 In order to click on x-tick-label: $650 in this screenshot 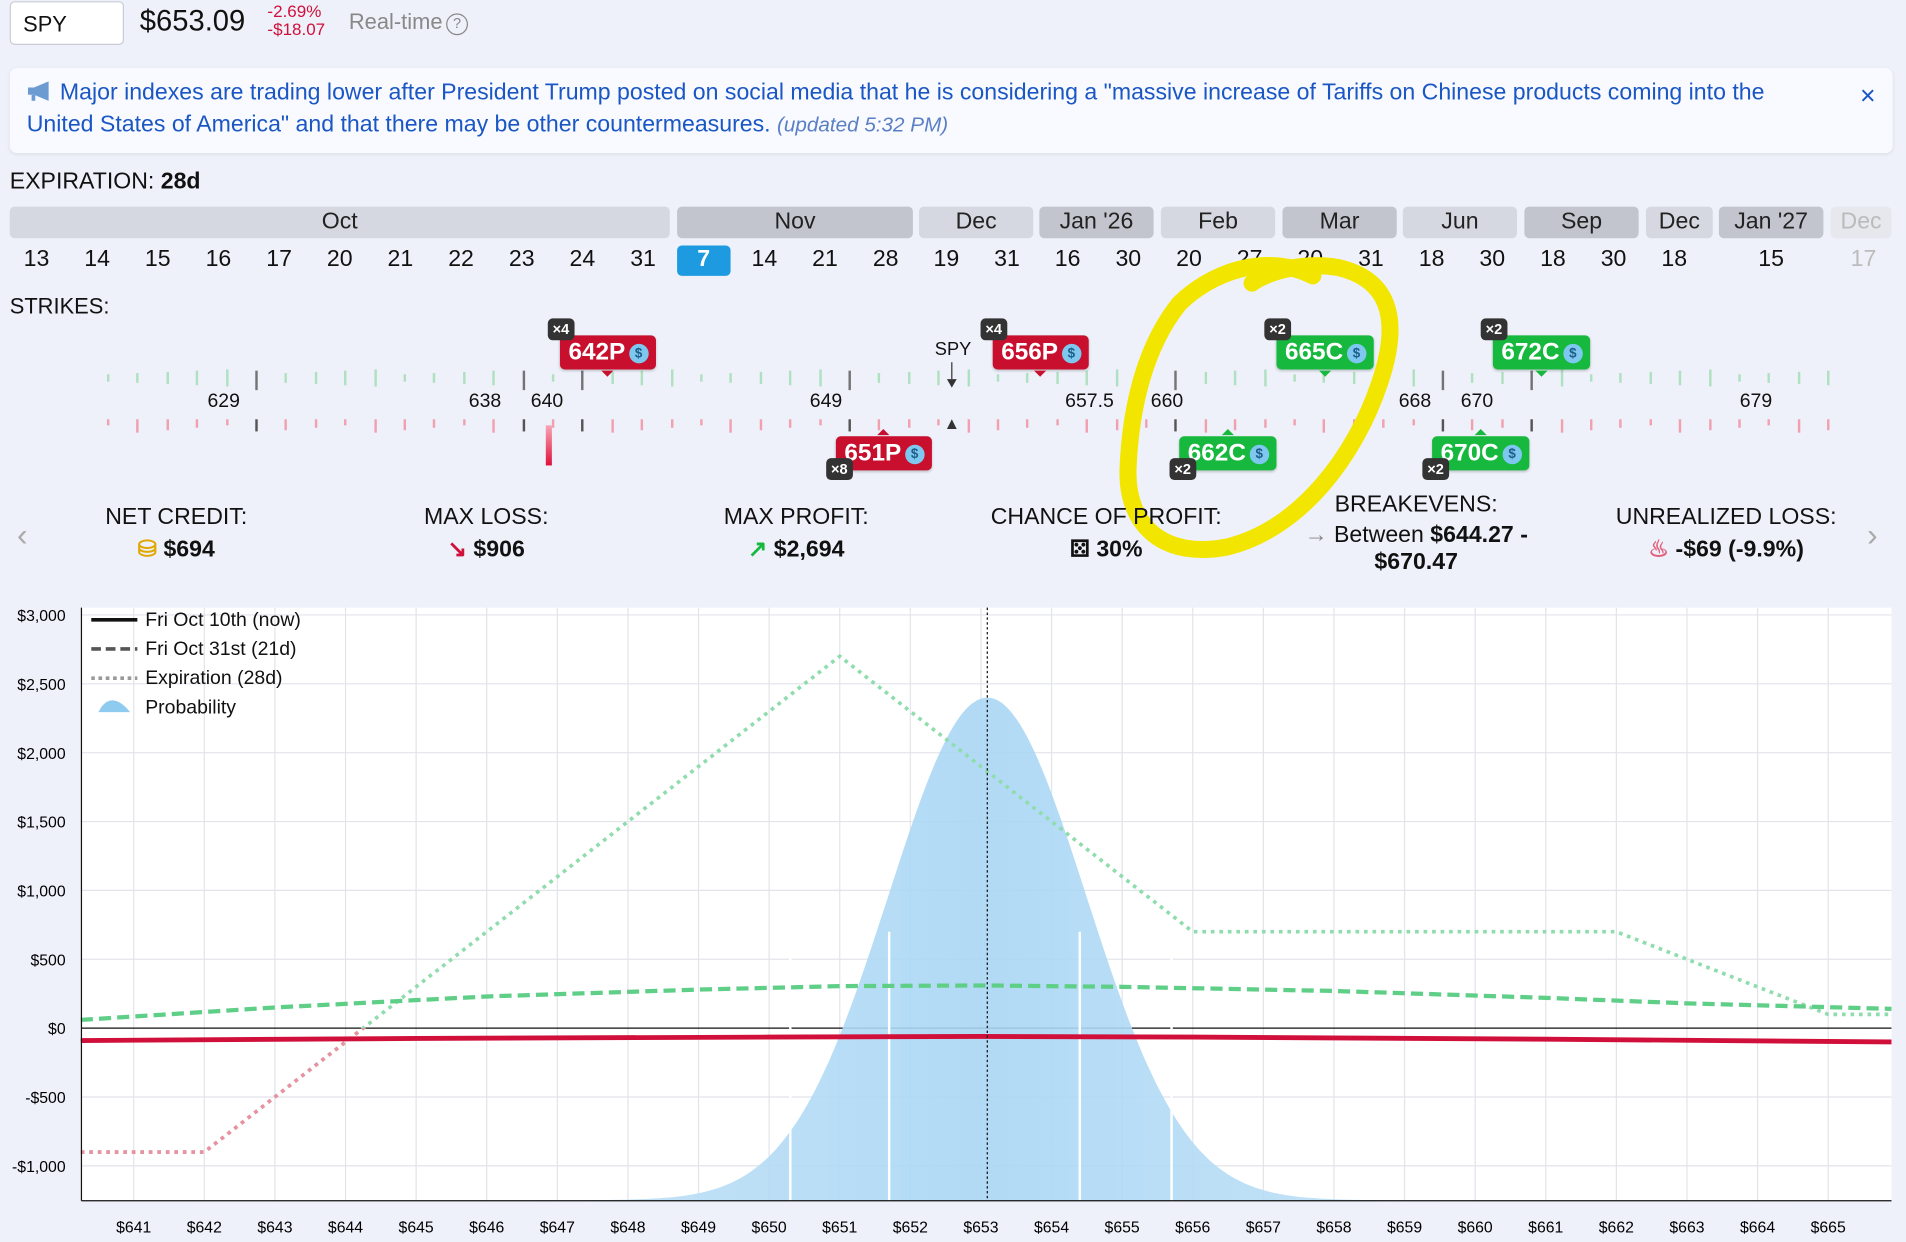, I will do `click(769, 1227)`.